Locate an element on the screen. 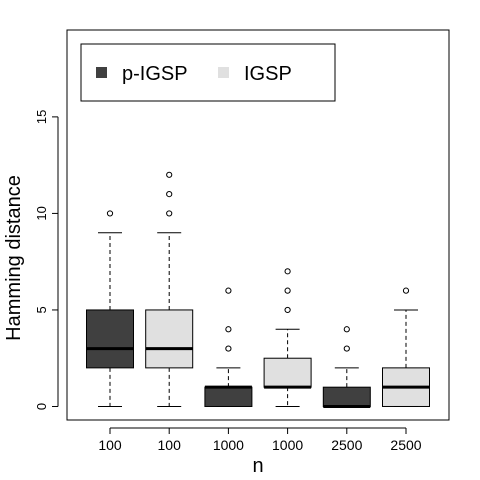 The image size is (480, 480). y-tick-label: 10 is located at coordinates (41, 213).